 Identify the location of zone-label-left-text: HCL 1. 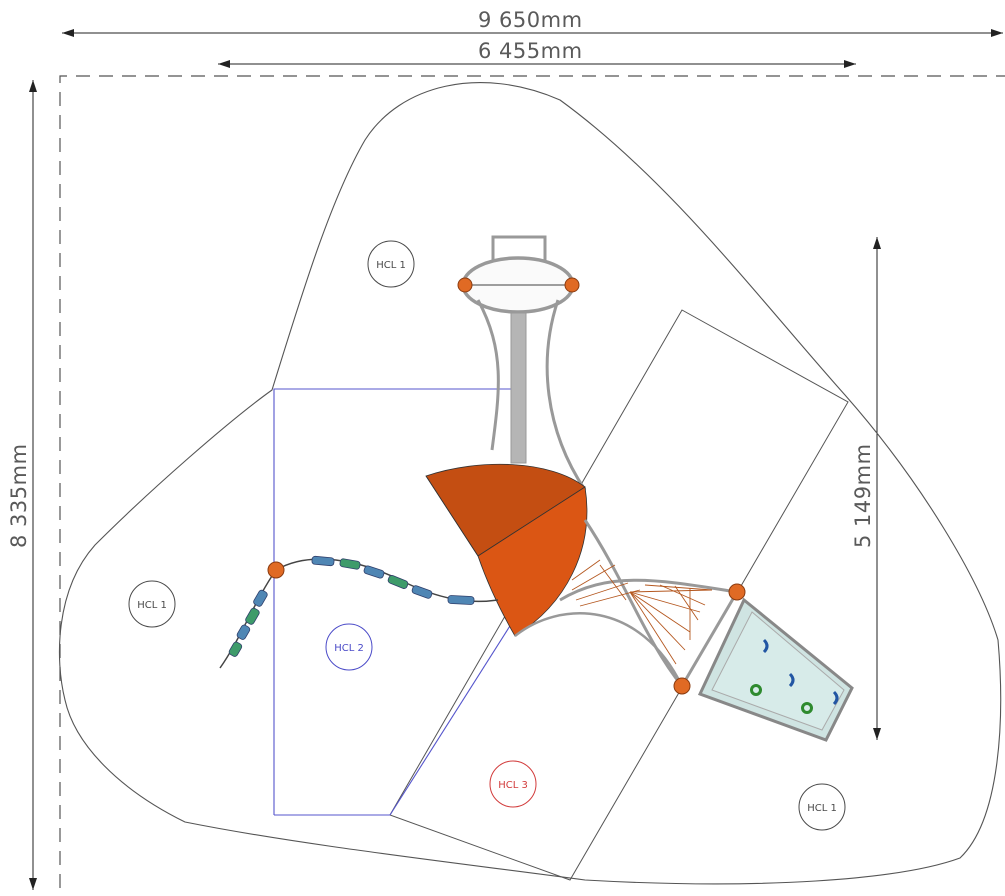
(152, 605).